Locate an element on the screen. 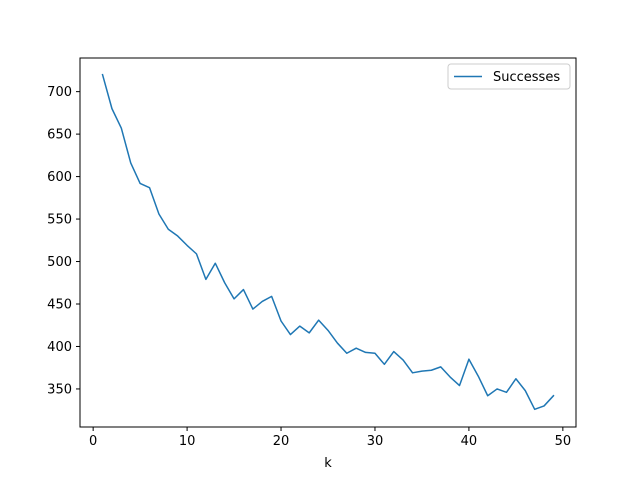 This screenshot has height=480, width=640. y-tick-label: 350 is located at coordinates (59, 389).